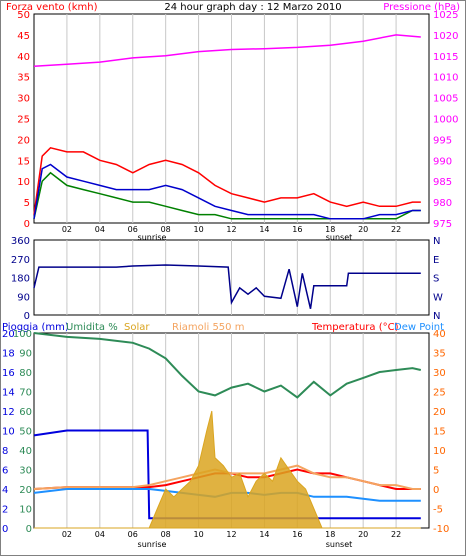  What do you see at coordinates (23, 140) in the screenshot?
I see `y-tick-label-wind: 20` at bounding box center [23, 140].